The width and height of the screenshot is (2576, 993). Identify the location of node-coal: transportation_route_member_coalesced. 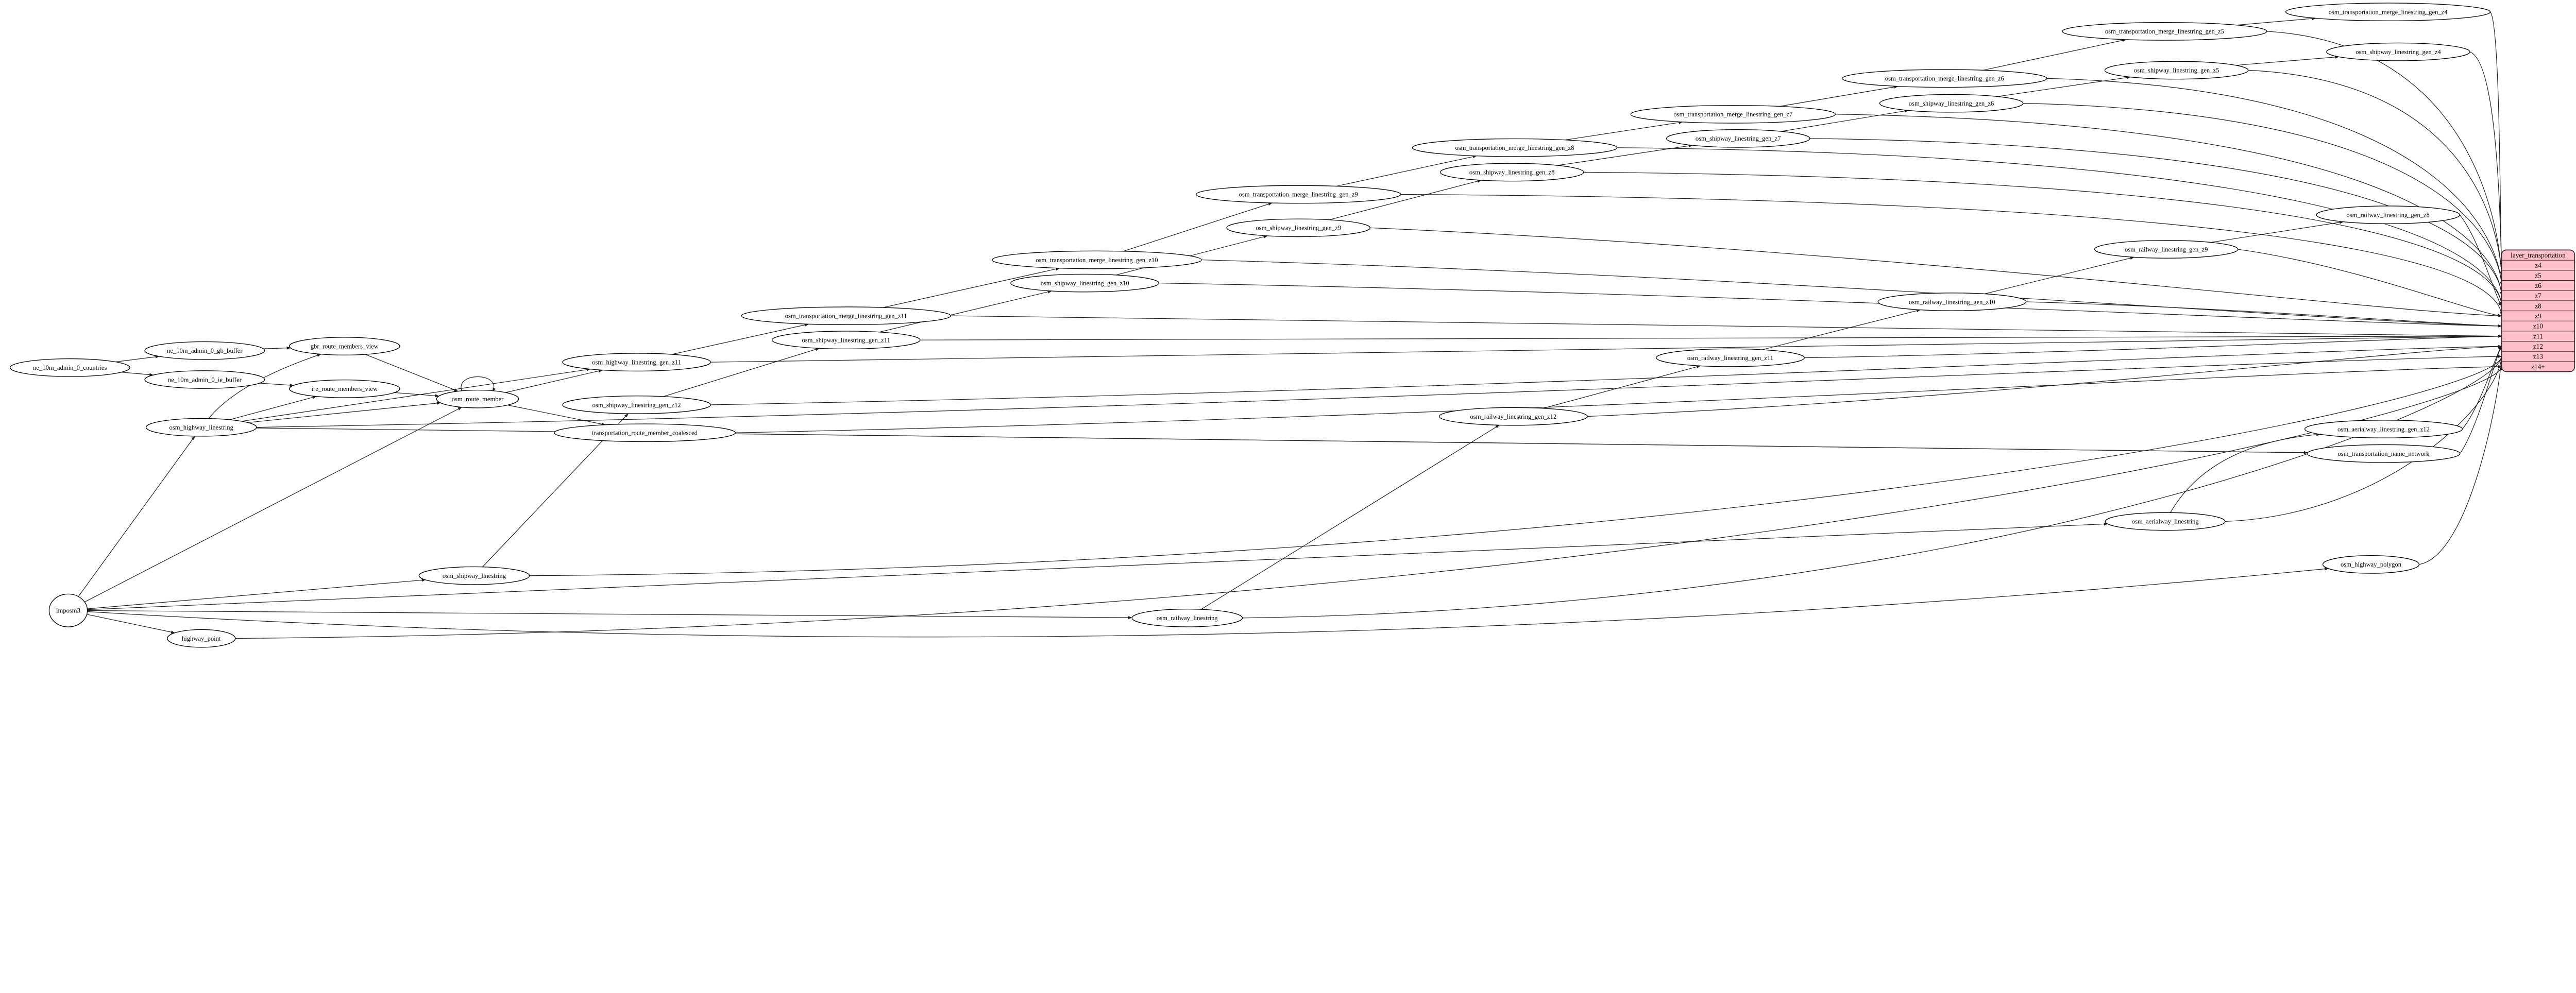
(645, 432).